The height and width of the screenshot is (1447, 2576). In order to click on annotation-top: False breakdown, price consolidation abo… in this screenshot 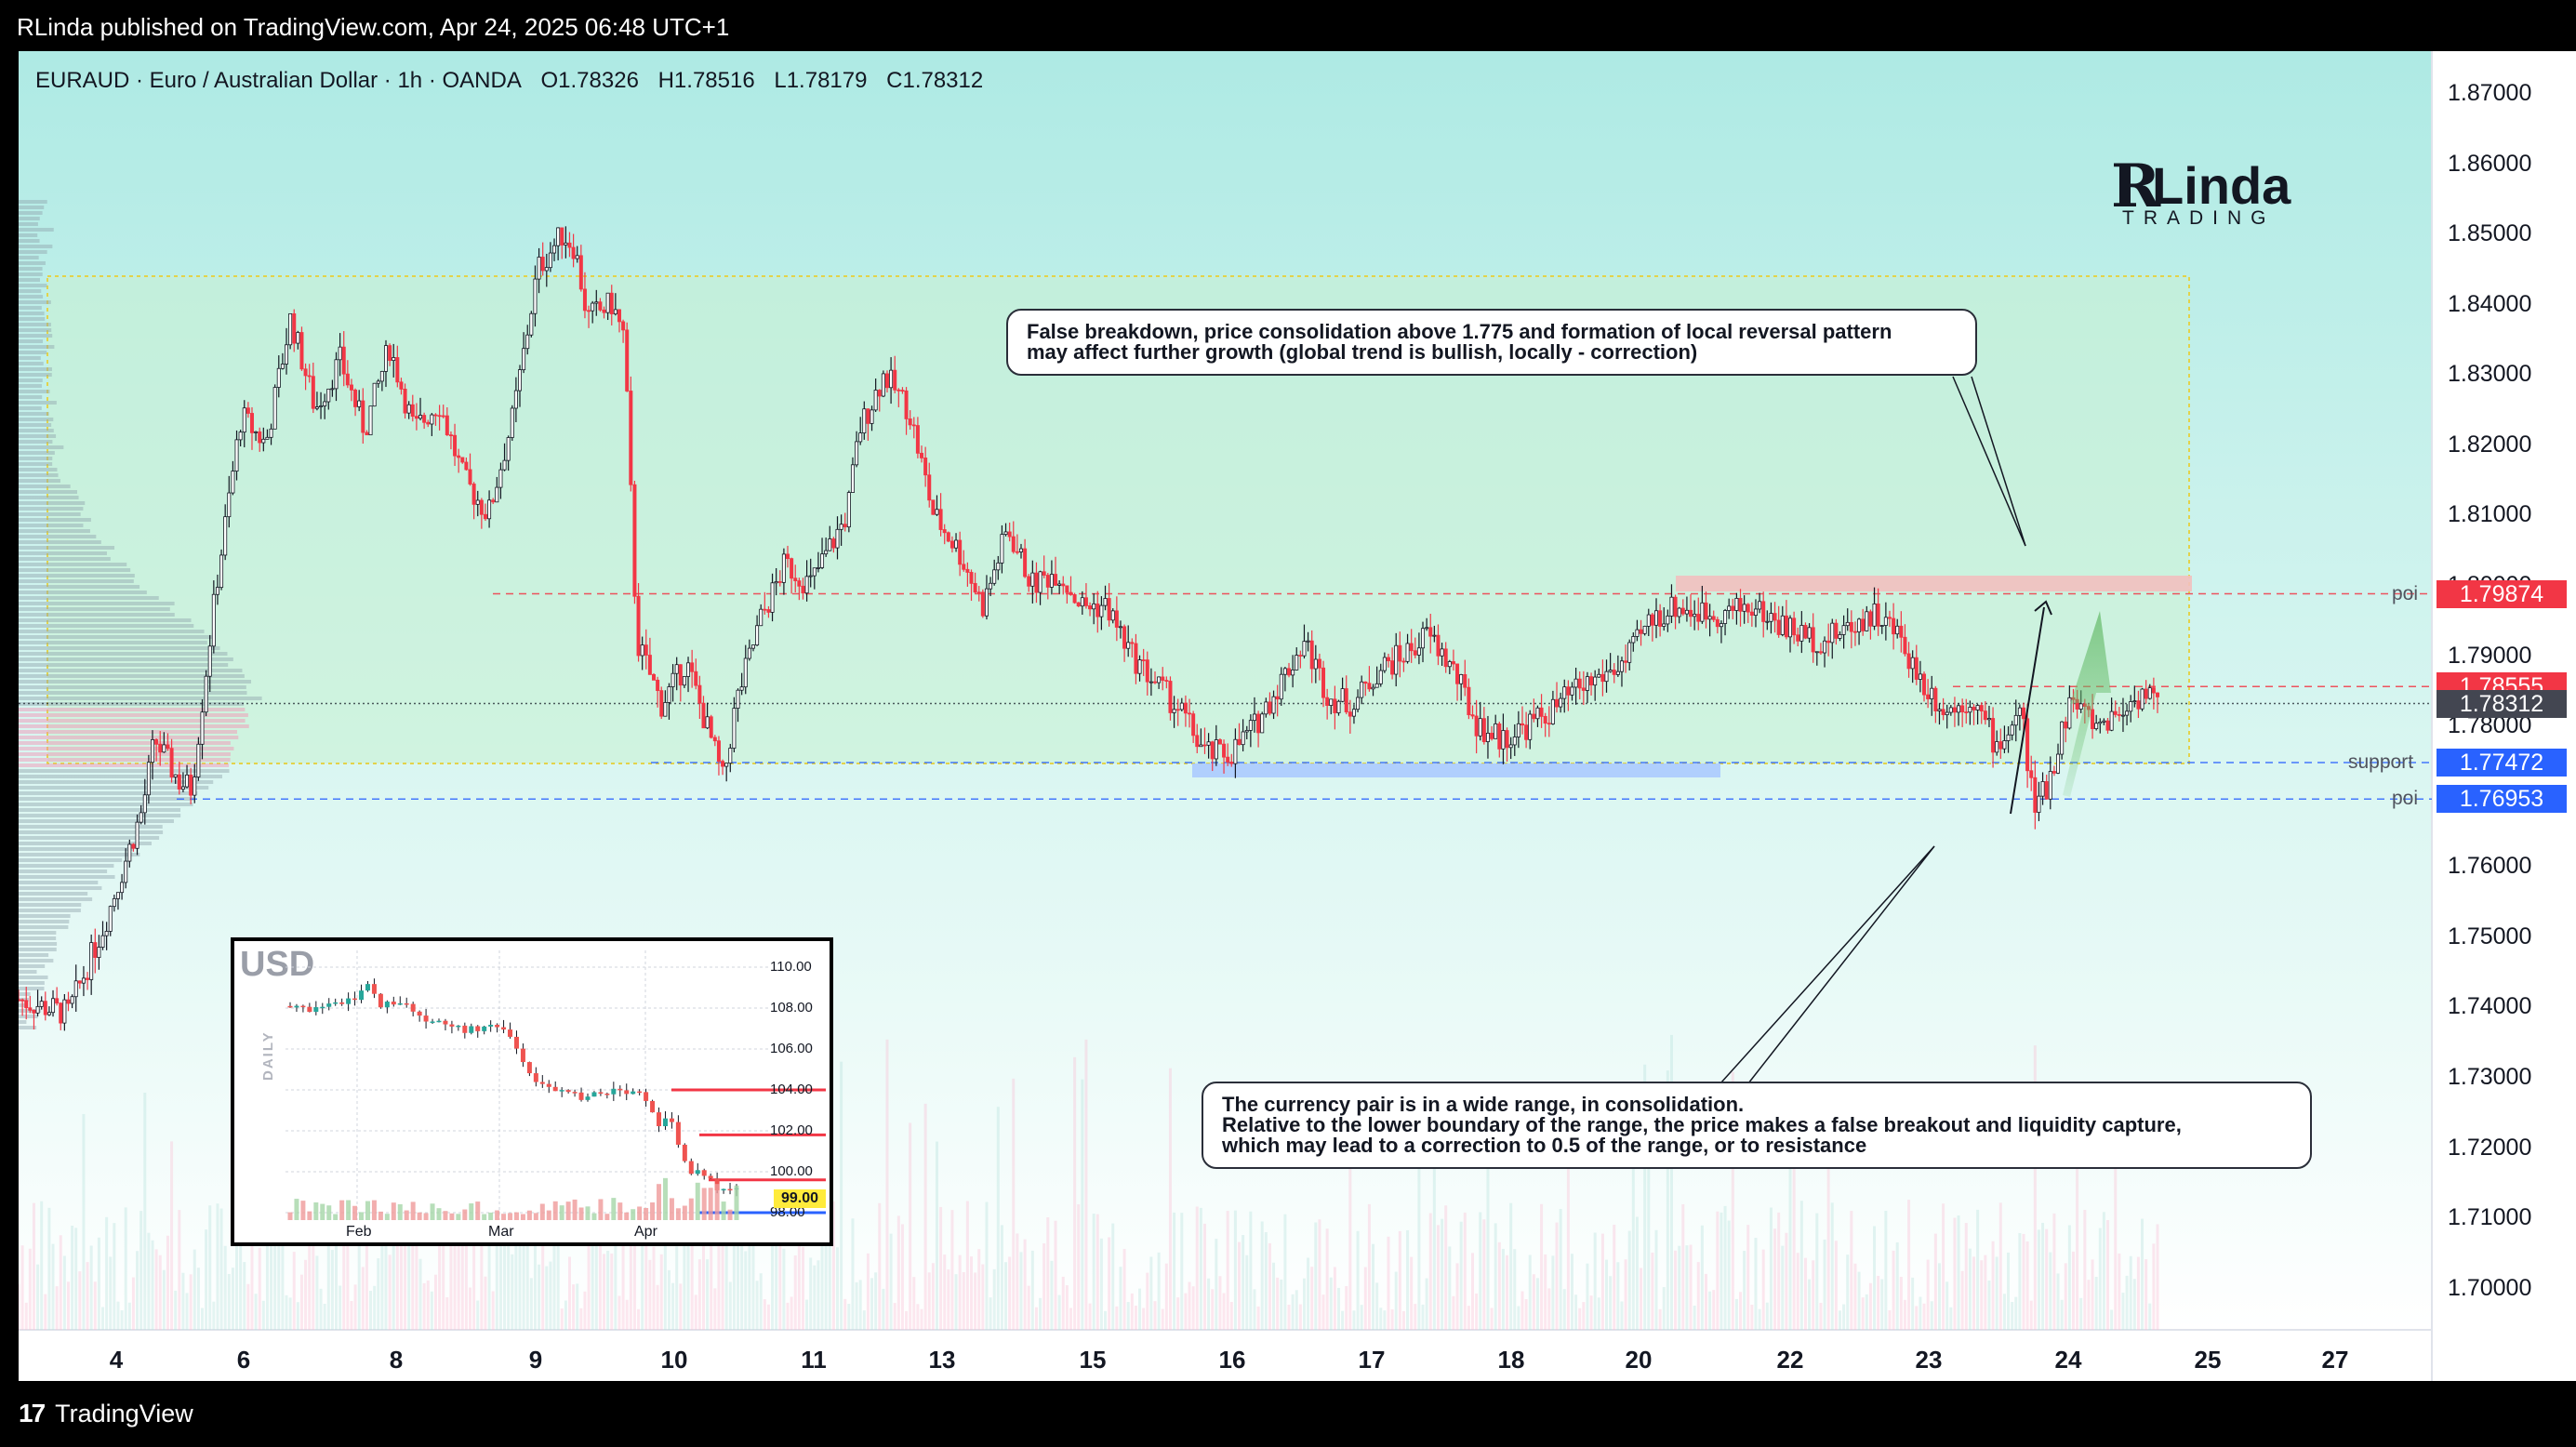, I will do `click(1491, 343)`.